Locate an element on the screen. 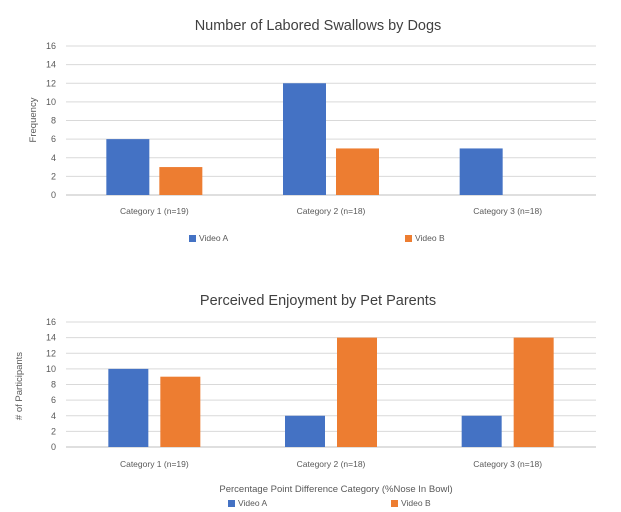 The image size is (621, 512). y-axis-label: # of Participants is located at coordinates (19, 386).